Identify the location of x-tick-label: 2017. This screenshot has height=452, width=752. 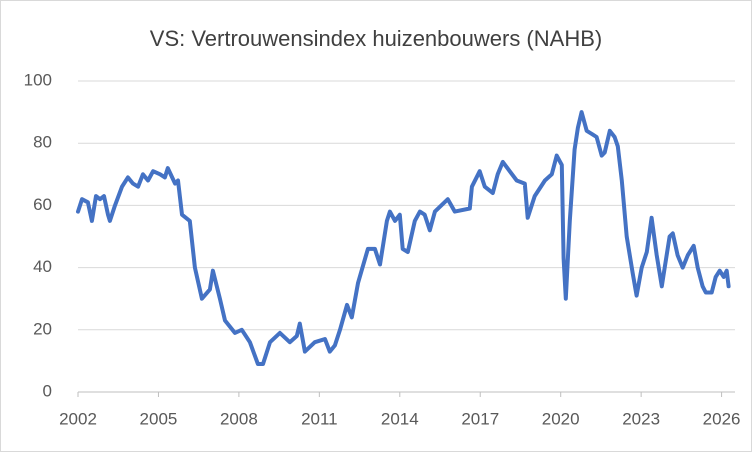
(480, 418).